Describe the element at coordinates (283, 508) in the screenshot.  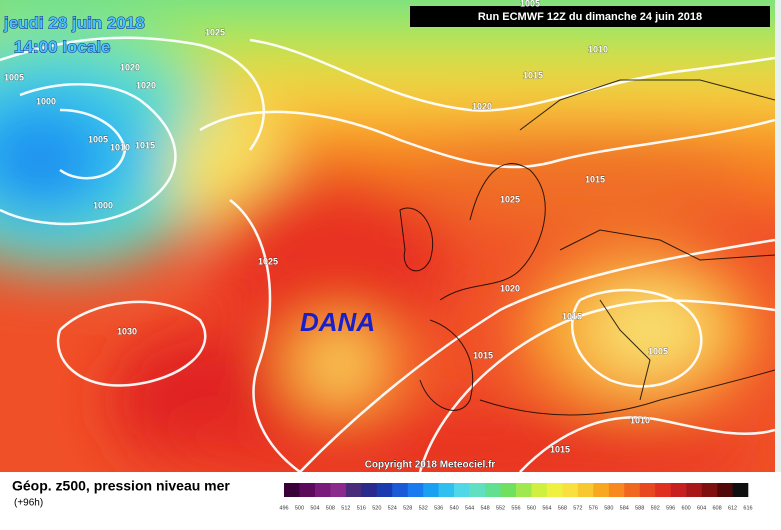
I see `legend-label: 496` at that location.